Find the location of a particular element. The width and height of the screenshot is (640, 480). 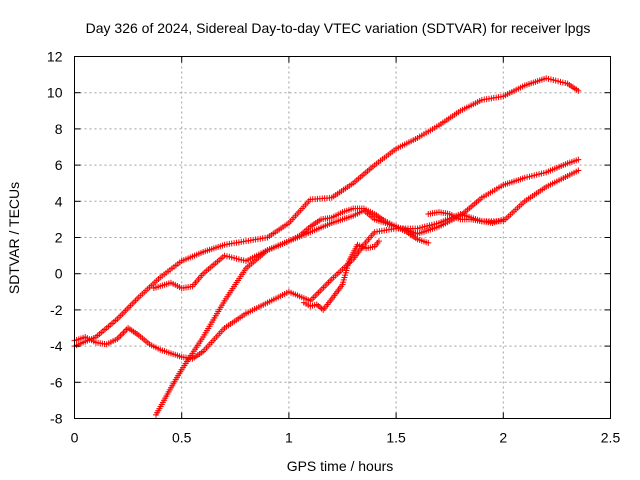

y-tick-label: 0 is located at coordinates (59, 274).